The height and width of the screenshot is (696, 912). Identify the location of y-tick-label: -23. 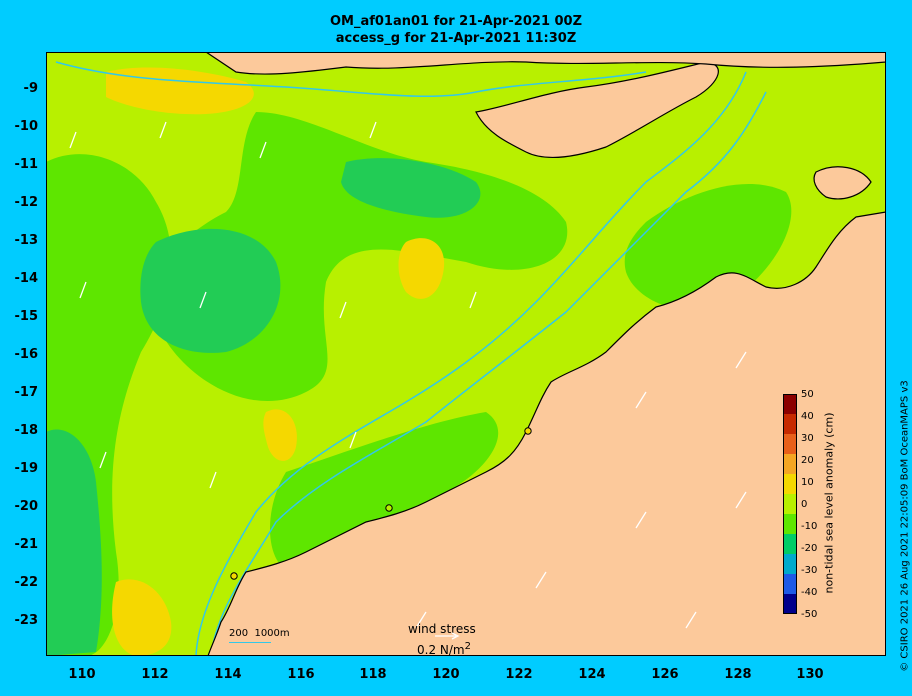
(26, 620).